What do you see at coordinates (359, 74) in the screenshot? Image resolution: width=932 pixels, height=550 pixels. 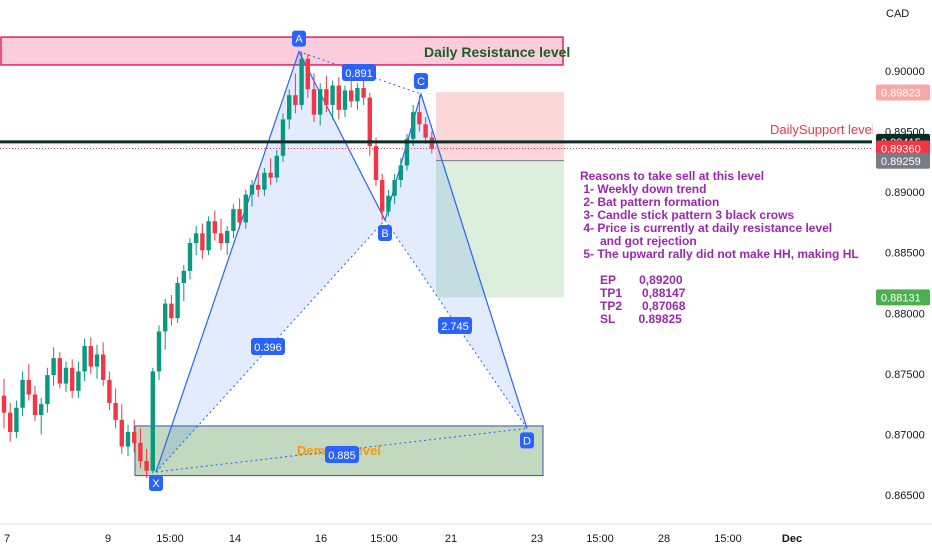 I see `ratio-value: 0.891` at bounding box center [359, 74].